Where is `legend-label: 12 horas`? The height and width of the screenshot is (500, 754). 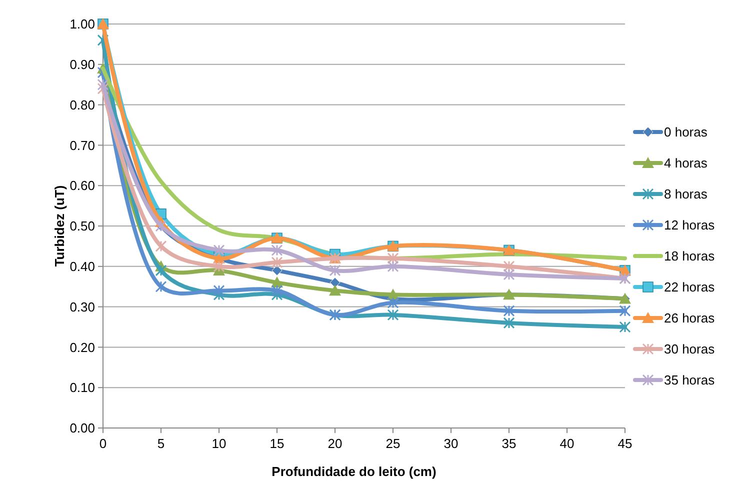 legend-label: 12 horas is located at coordinates (690, 225).